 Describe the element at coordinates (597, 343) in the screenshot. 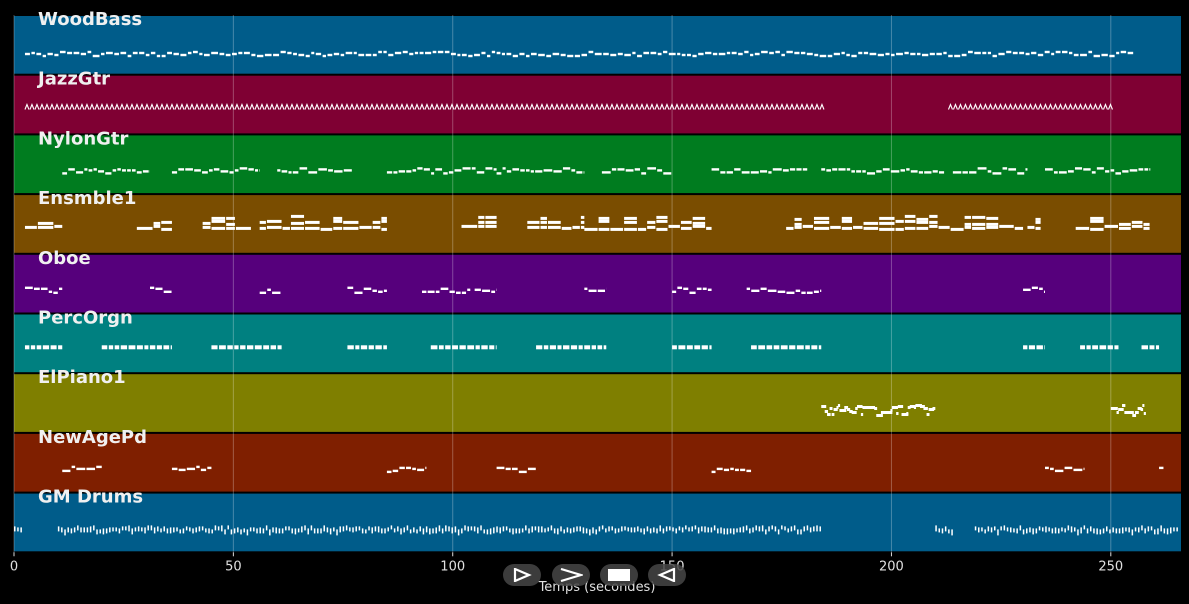

I see `track-lane` at that location.